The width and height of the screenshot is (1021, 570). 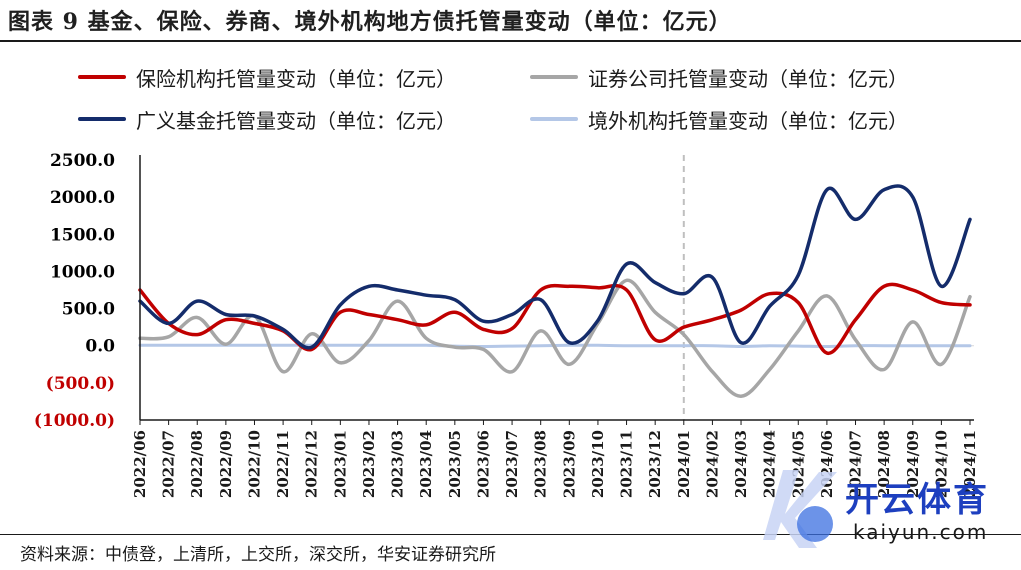 I want to click on y-tick-label: 1000.0, so click(x=82, y=272).